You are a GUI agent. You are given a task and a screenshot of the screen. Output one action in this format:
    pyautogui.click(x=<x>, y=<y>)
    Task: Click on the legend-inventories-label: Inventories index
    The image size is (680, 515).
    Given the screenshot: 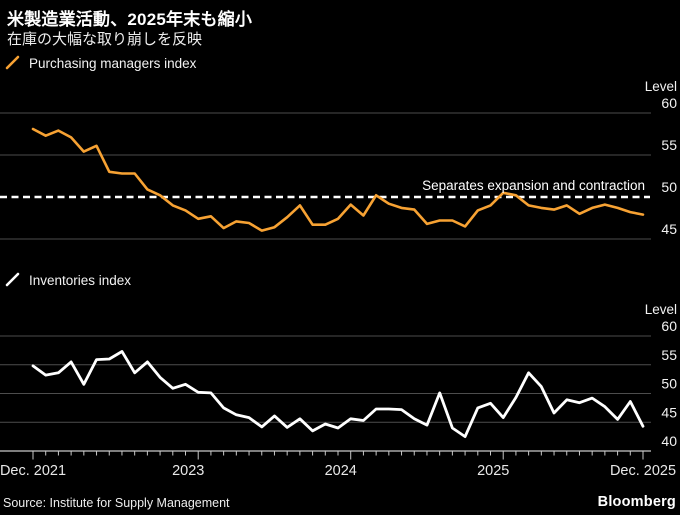 What is the action you would take?
    pyautogui.click(x=80, y=280)
    